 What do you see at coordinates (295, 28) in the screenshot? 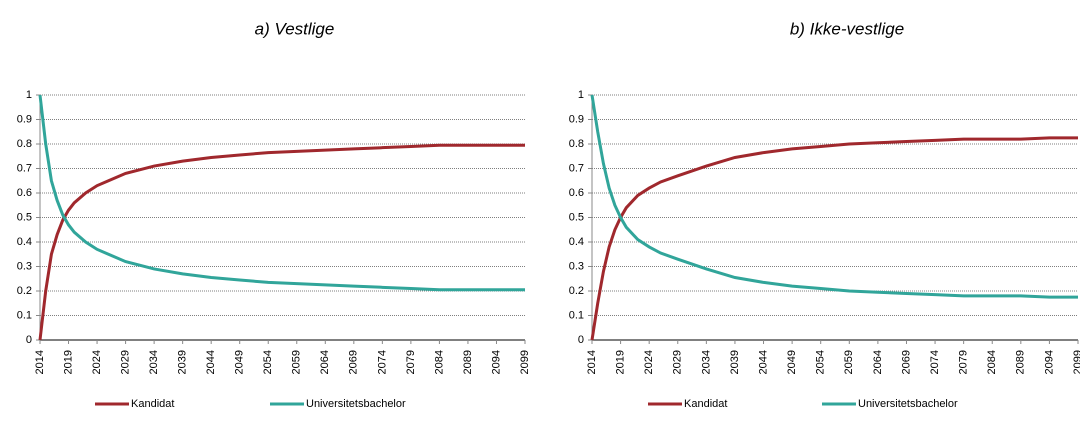
I see `chart-title: a) Vestlige` at bounding box center [295, 28].